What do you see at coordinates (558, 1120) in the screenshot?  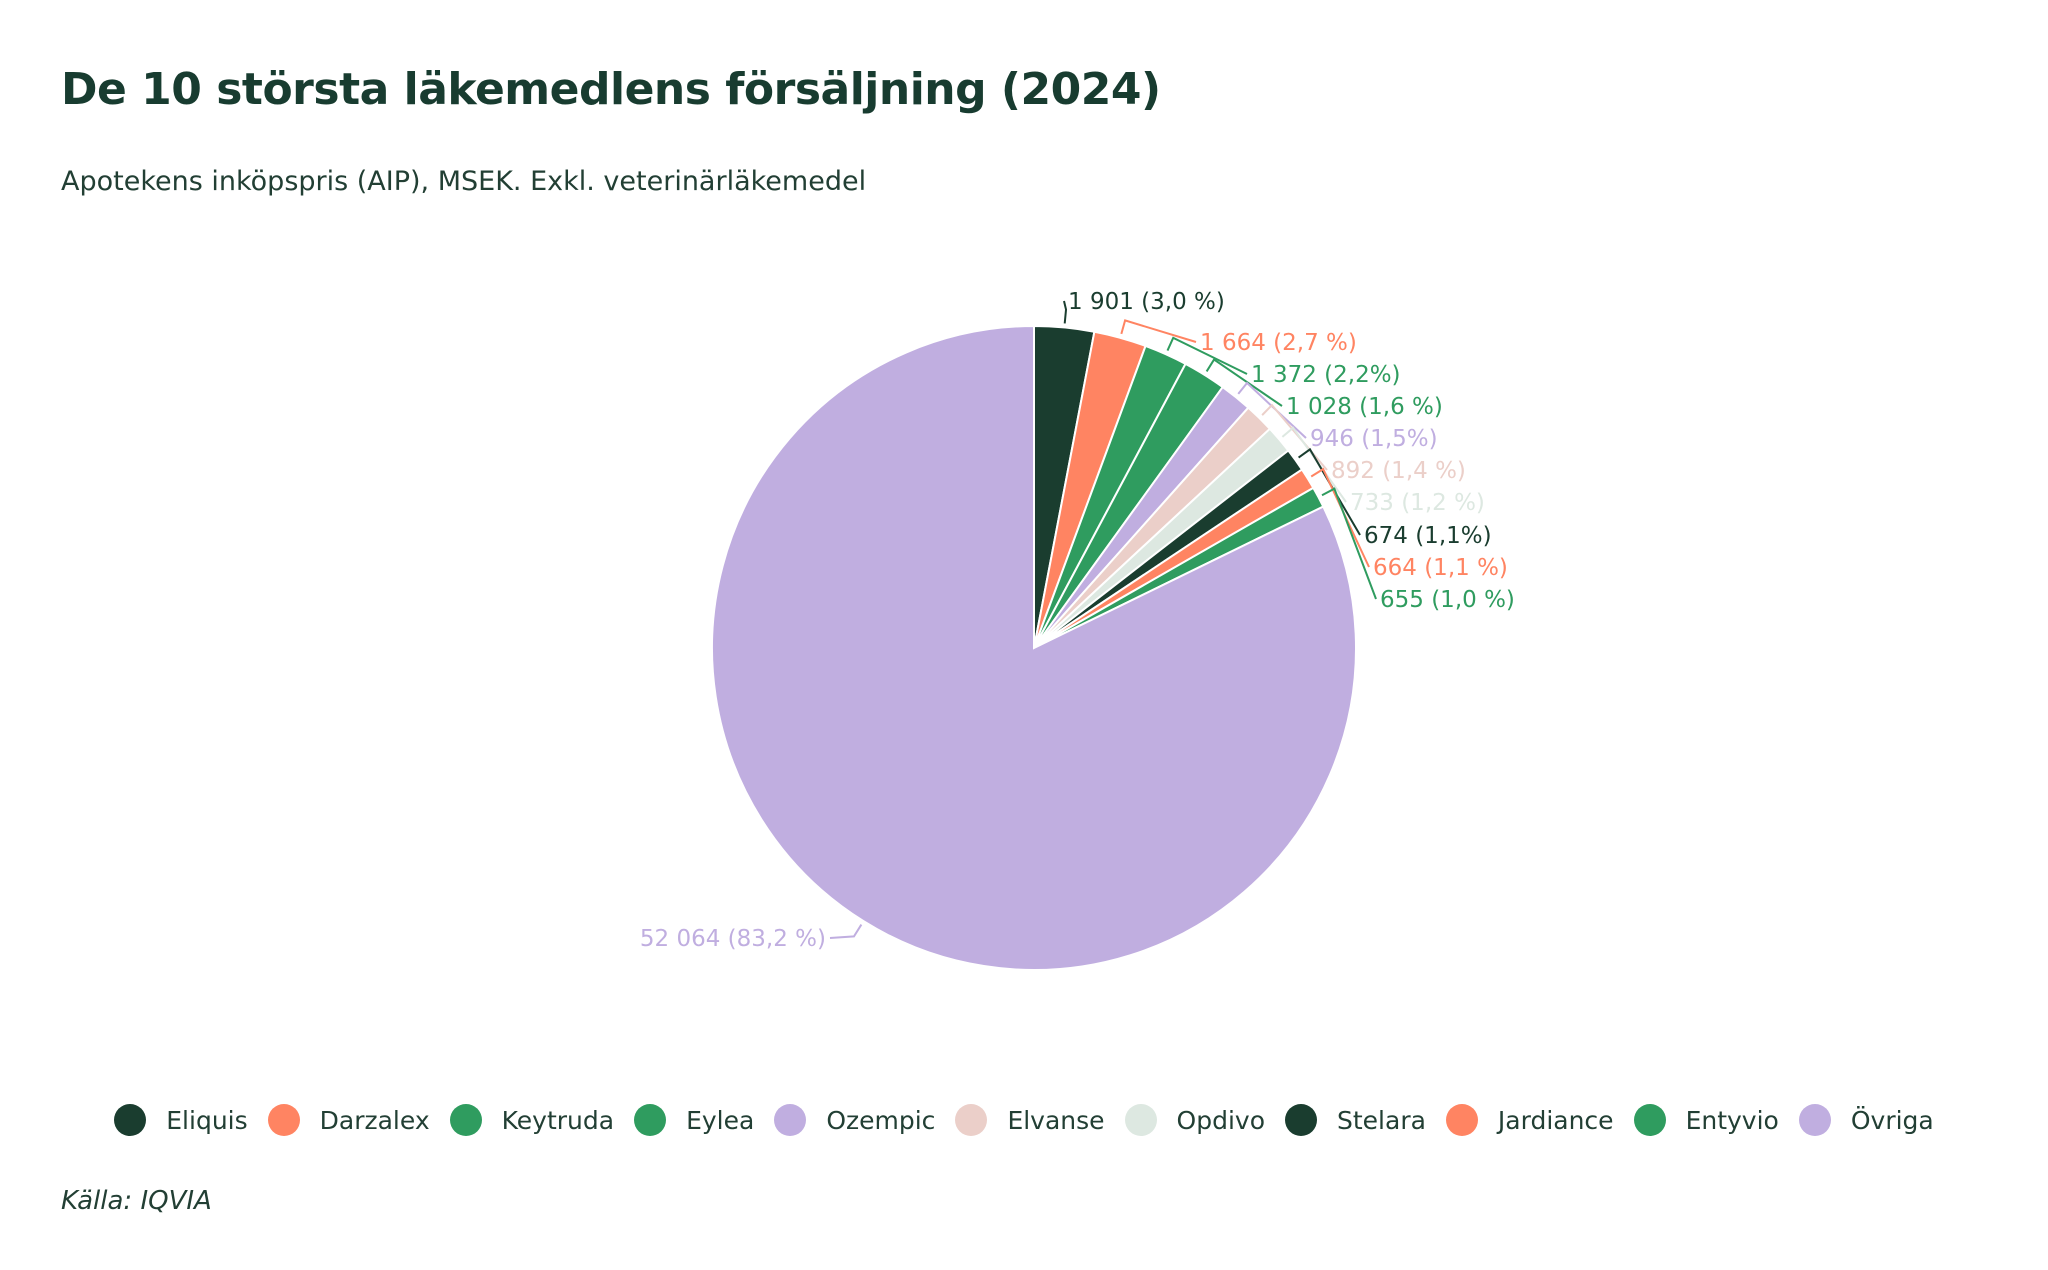 I see `legend-label: Keytruda` at bounding box center [558, 1120].